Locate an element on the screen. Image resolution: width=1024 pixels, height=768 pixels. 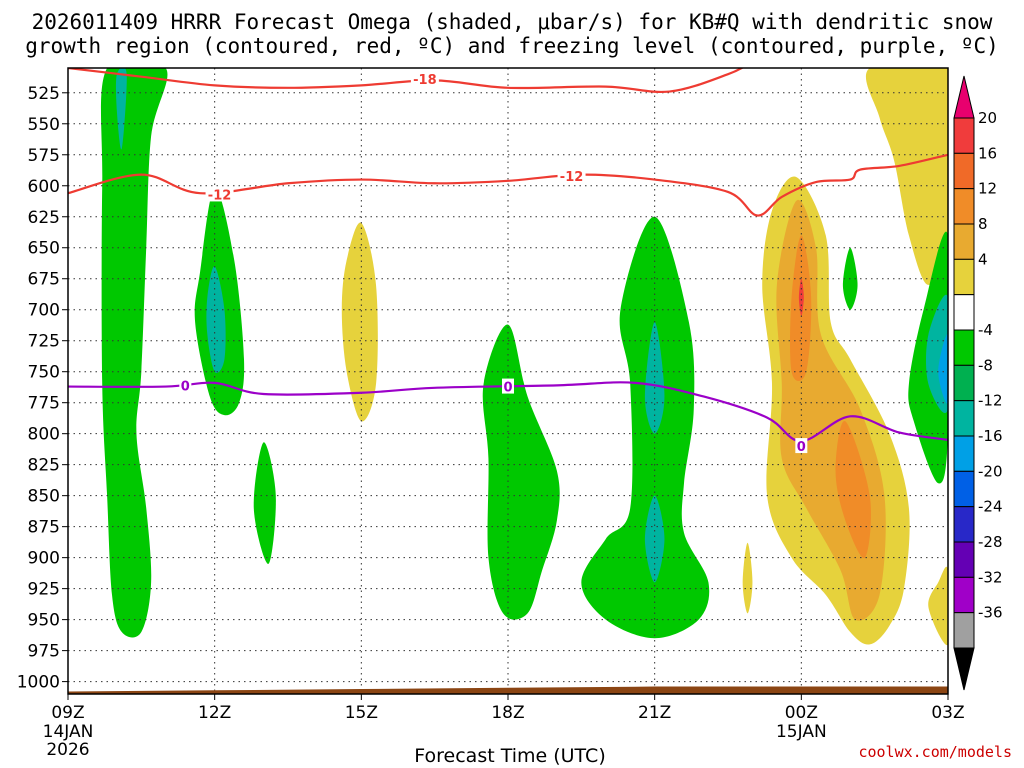
colorbar-bottom-arrow is located at coordinates (964, 669).